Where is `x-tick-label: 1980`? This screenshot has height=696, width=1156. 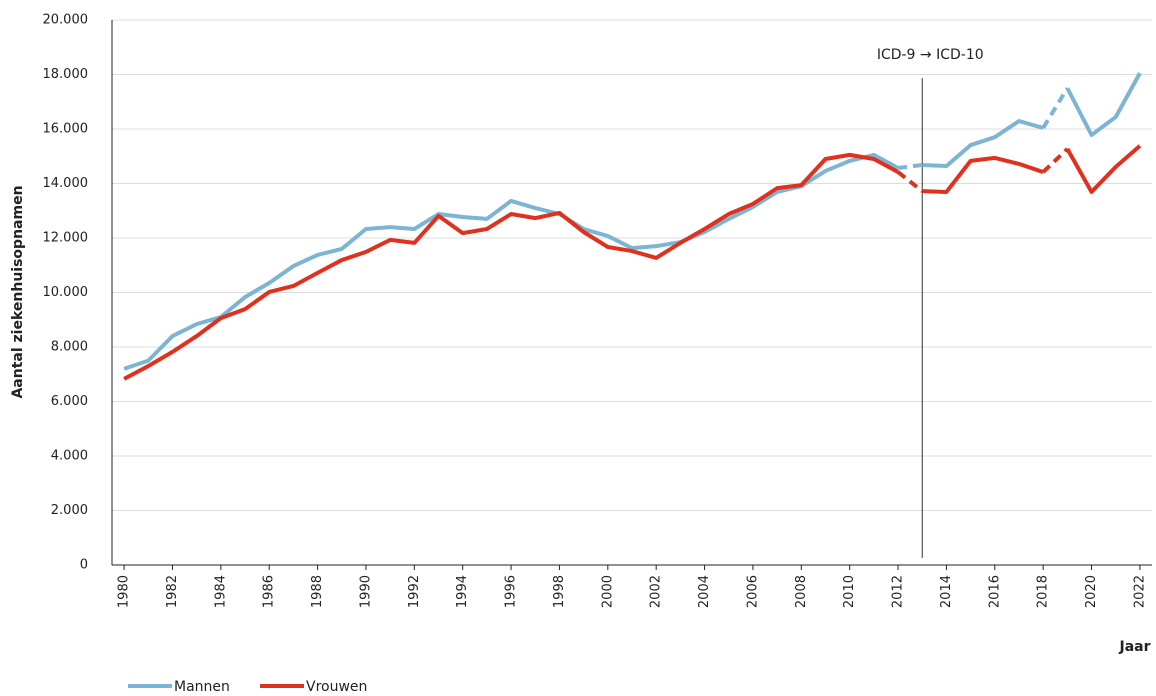 x-tick-label: 1980 is located at coordinates (124, 591).